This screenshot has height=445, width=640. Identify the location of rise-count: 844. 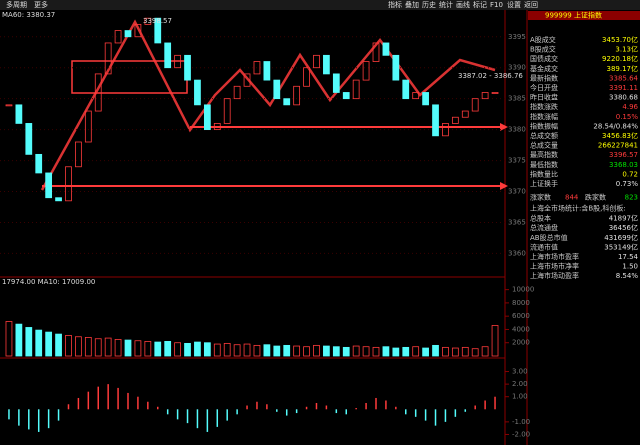
(572, 198).